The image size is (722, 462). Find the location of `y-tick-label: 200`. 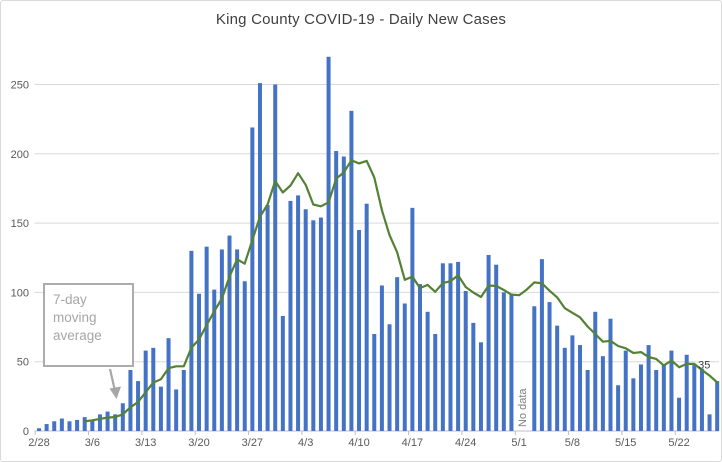

y-tick-label: 200 is located at coordinates (20, 155).